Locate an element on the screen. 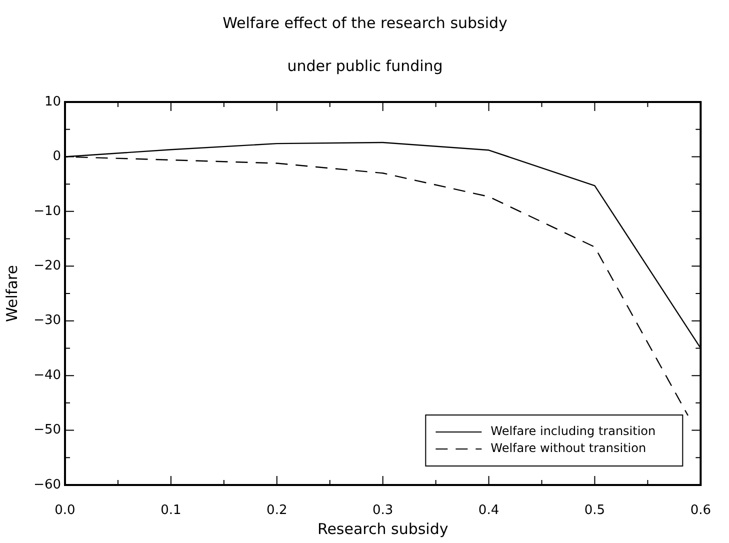 The width and height of the screenshot is (729, 543). y-tick-label: −60 is located at coordinates (47, 484).